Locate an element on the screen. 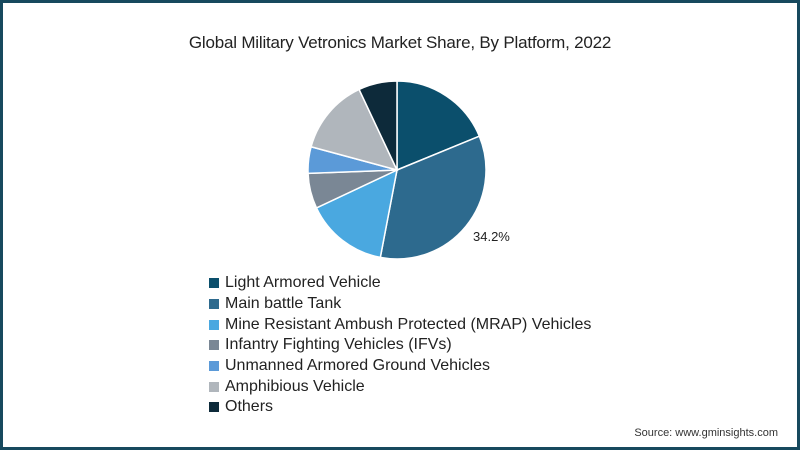  source-credit: Source: www.gminsights.com is located at coordinates (706, 433).